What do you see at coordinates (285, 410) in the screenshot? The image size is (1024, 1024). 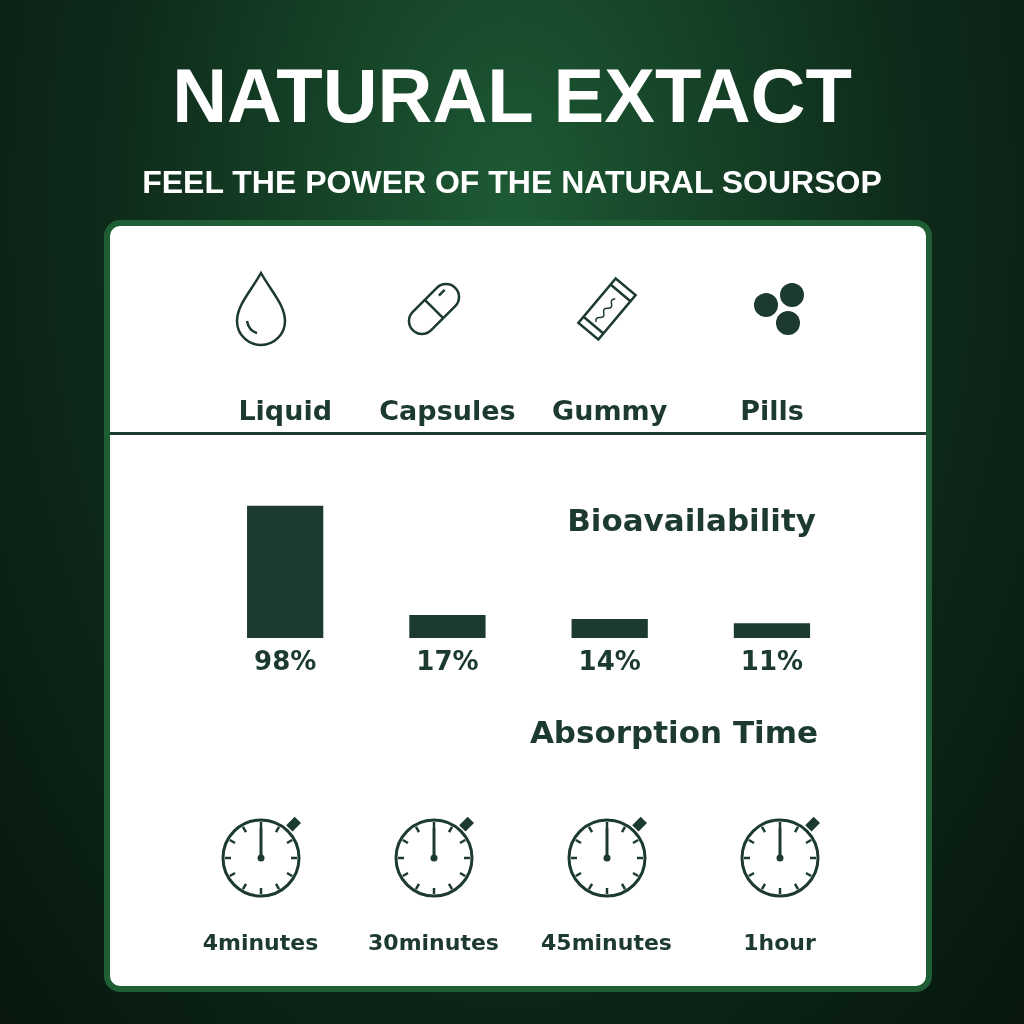 I see `x-tick-label: Liquid` at bounding box center [285, 410].